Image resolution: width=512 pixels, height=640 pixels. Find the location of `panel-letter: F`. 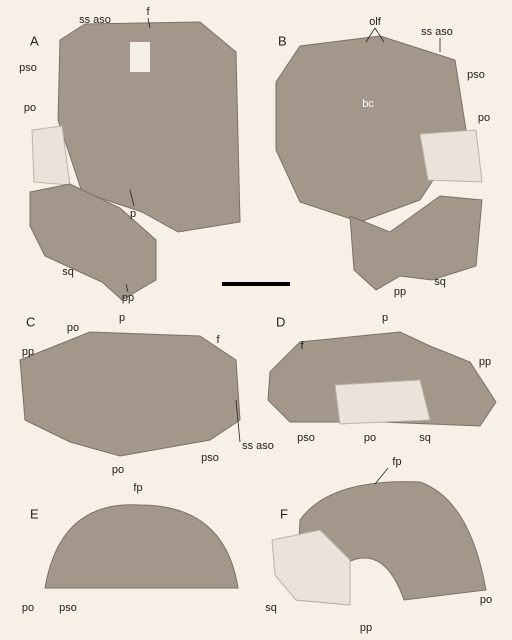

panel-letter: F is located at coordinates (284, 513).